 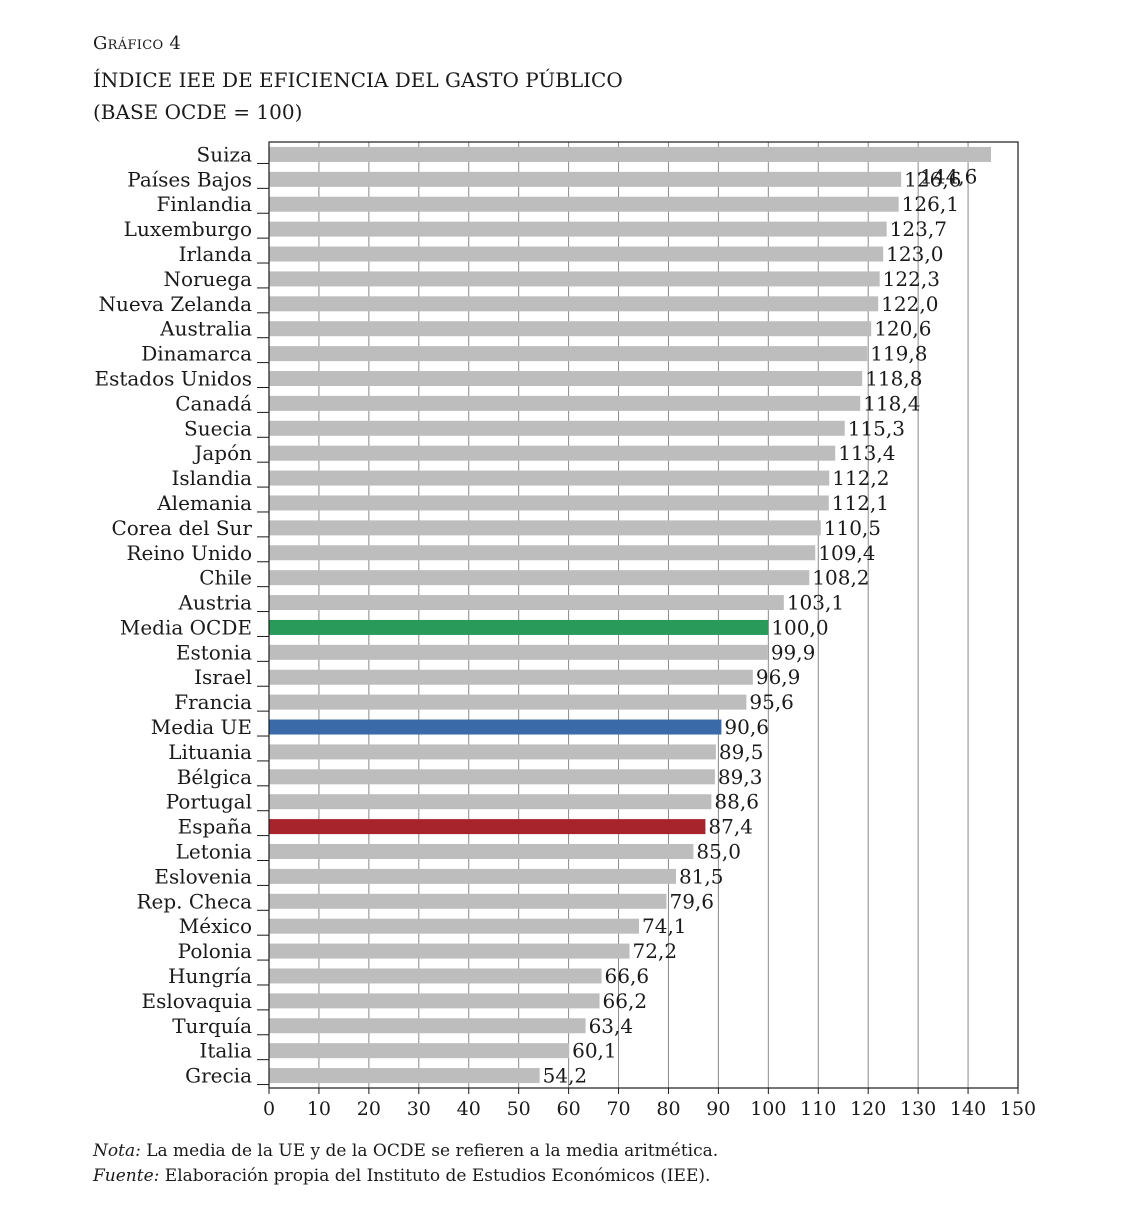 I want to click on data-label: 89,5, so click(x=741, y=752).